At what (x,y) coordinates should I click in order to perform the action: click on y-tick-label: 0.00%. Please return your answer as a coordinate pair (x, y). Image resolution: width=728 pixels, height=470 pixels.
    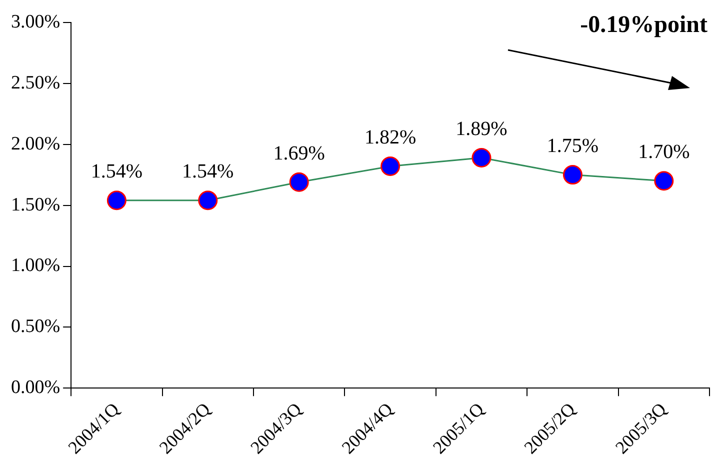
    Looking at the image, I should click on (35, 387).